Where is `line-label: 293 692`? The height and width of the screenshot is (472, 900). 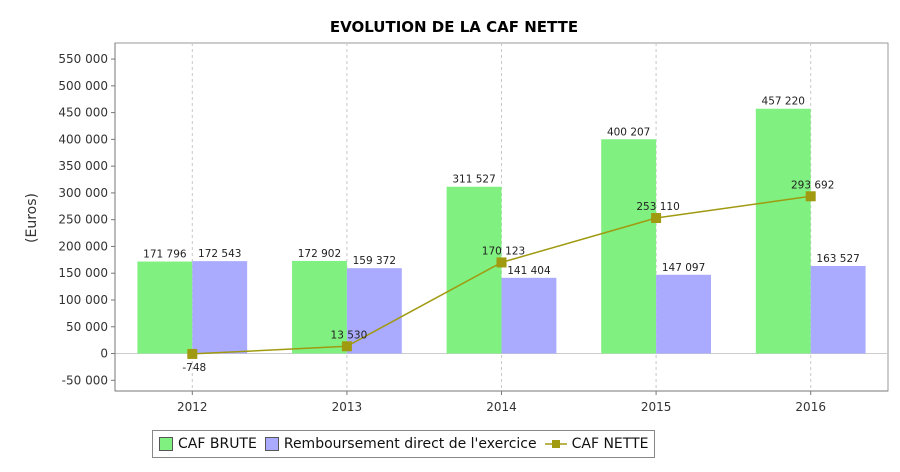 line-label: 293 692 is located at coordinates (812, 185).